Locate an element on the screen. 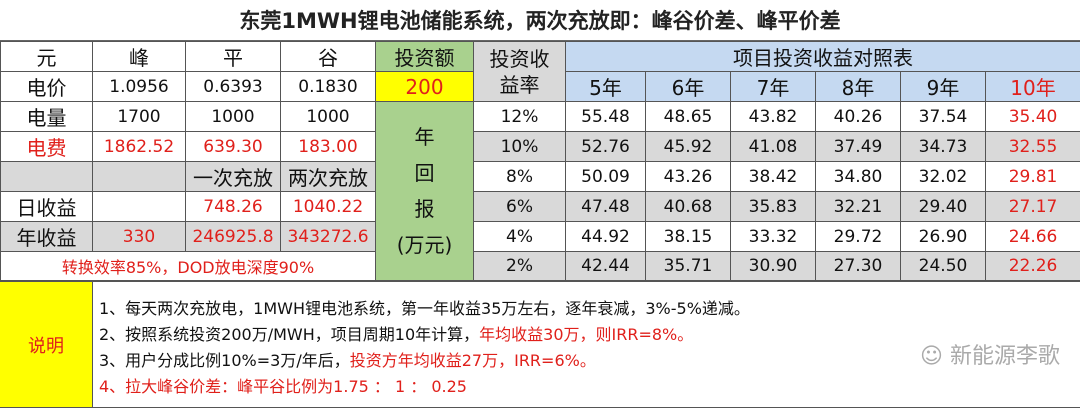 Image resolution: width=1080 pixels, height=408 pixels. roi-cell: 35.83 is located at coordinates (773, 207).